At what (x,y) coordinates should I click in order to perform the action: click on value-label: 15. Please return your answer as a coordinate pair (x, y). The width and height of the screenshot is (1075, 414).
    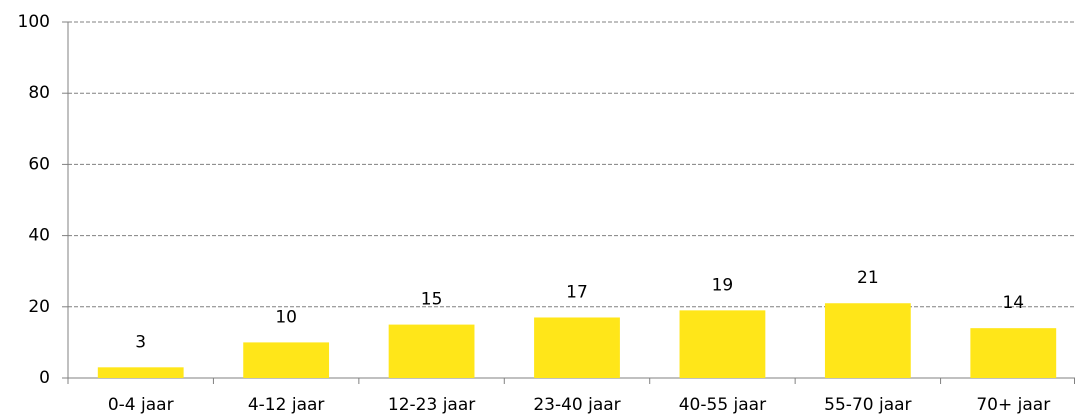
    Looking at the image, I should click on (432, 300).